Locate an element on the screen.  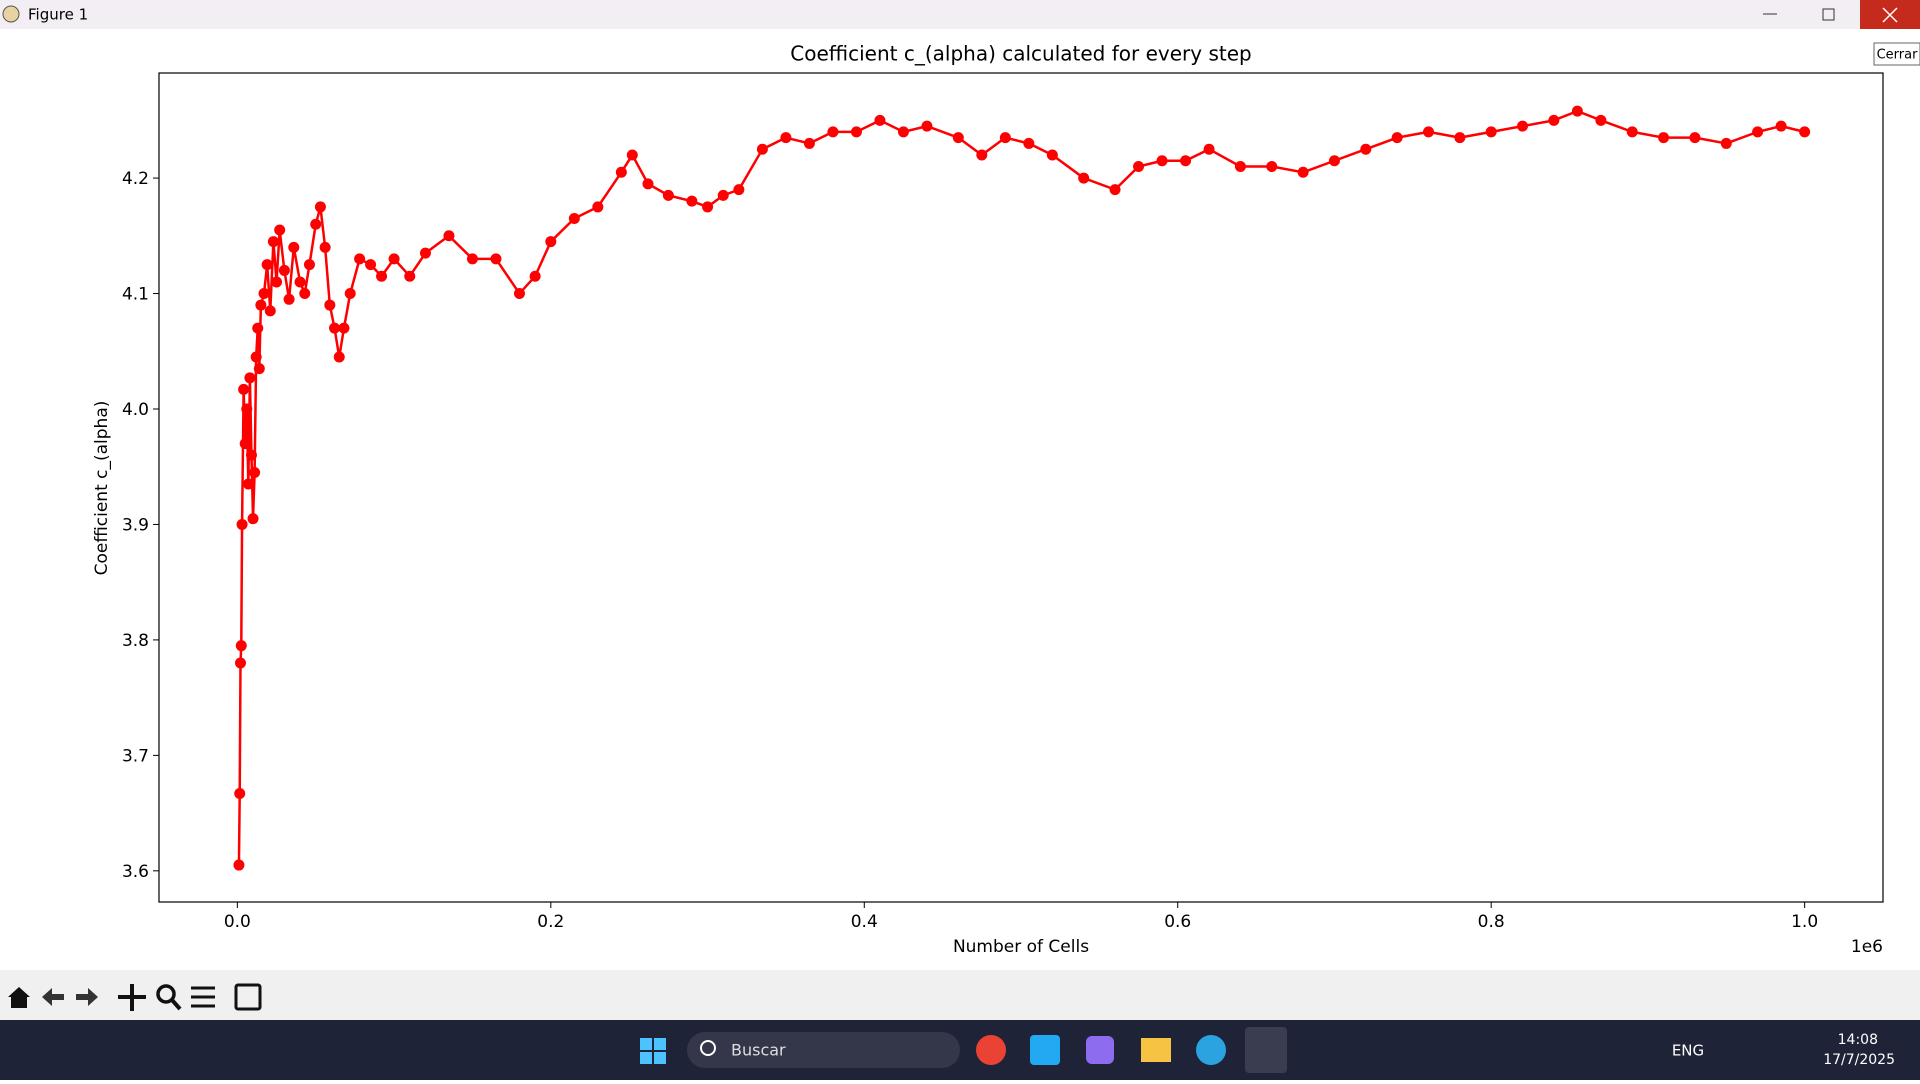
home-button is located at coordinates (19, 997).